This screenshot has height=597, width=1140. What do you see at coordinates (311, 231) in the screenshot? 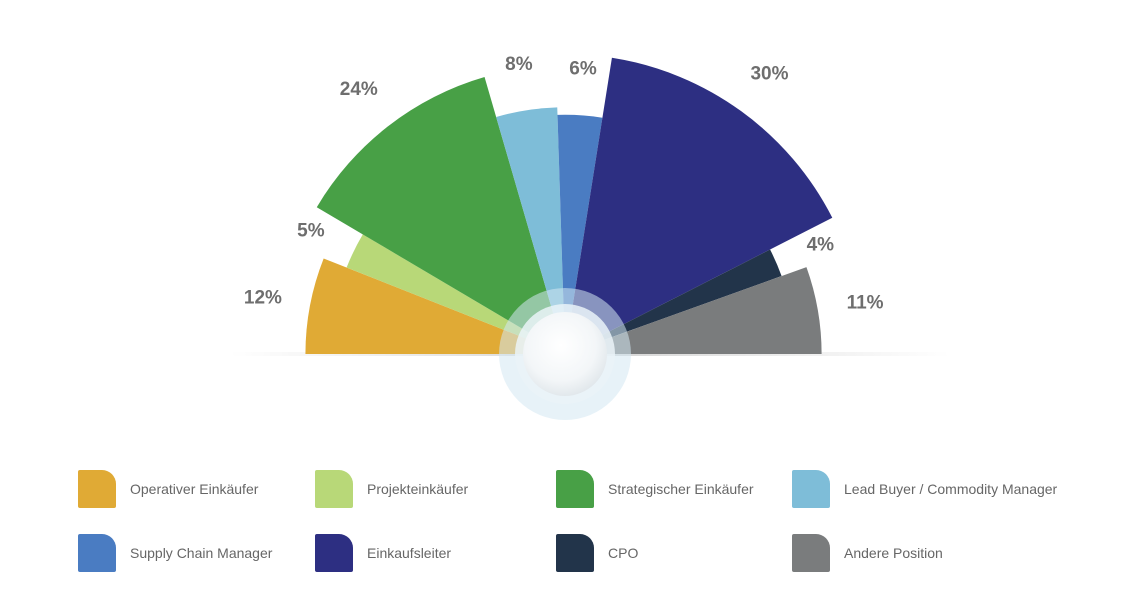
I see `value-label: 5%` at bounding box center [311, 231].